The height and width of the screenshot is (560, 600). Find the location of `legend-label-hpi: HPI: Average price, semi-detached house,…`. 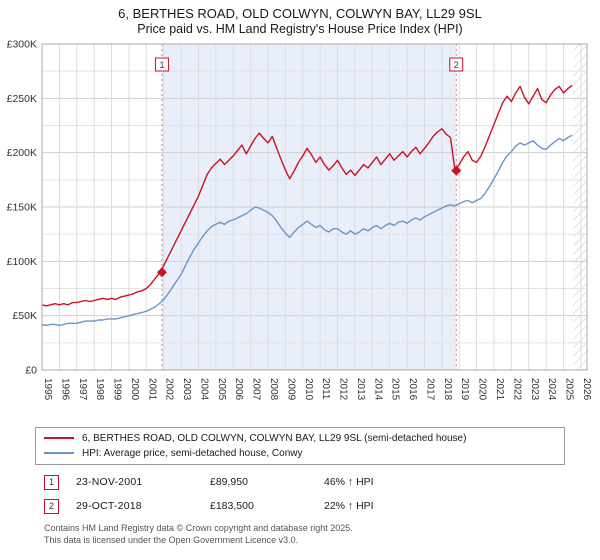

legend-label-hpi: HPI: Average price, semi-detached house,… is located at coordinates (192, 453).